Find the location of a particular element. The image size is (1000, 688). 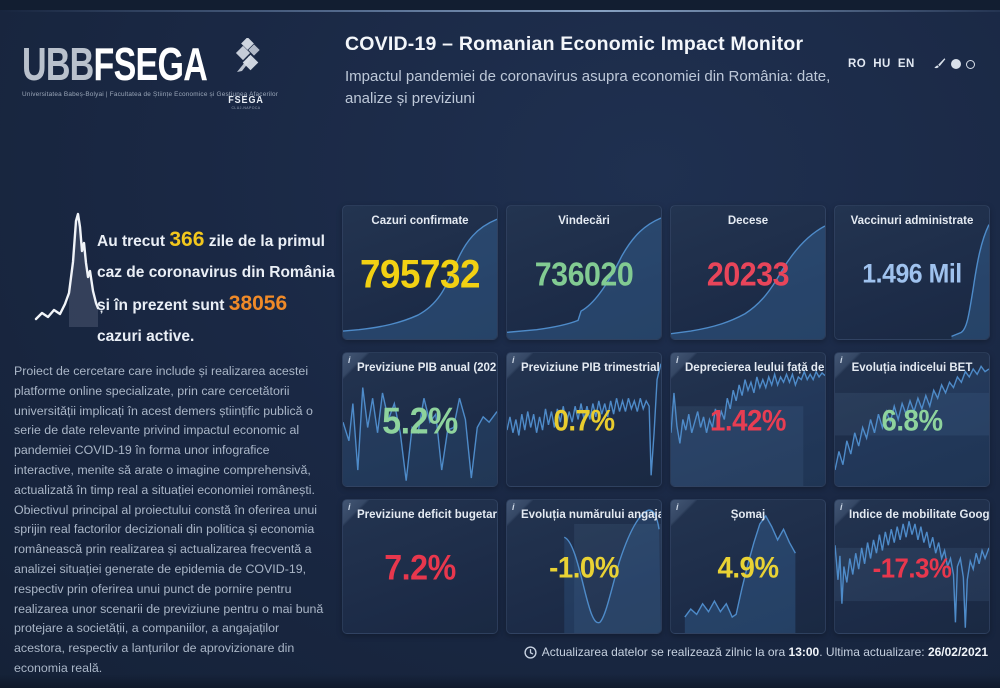

card-title: Șomaj is located at coordinates (748, 515).